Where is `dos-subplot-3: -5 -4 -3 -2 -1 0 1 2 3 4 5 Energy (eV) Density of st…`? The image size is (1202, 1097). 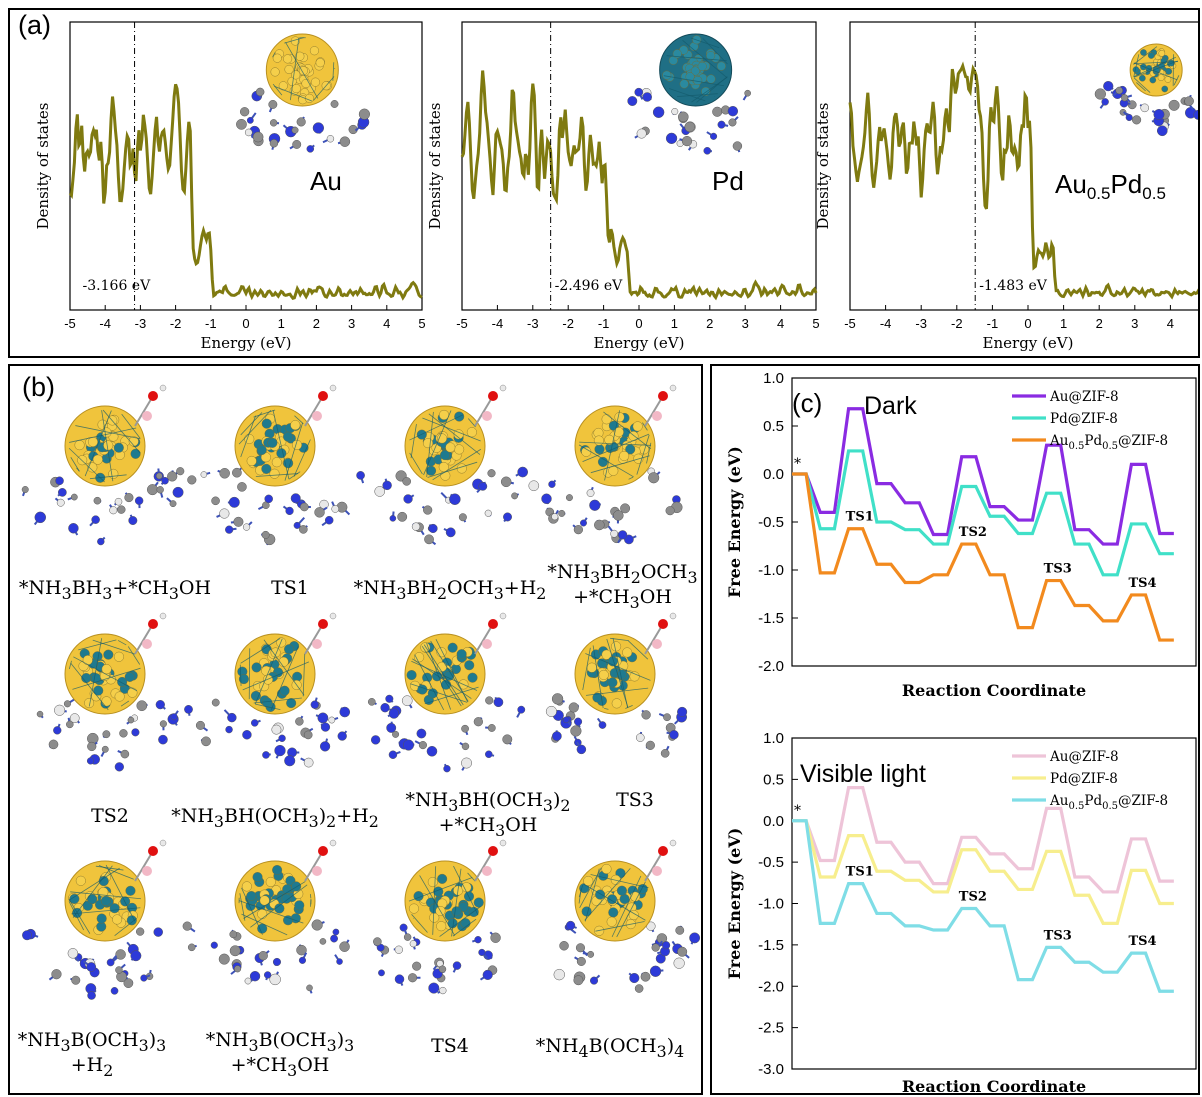 dos-subplot-3: -5 -4 -3 -2 -1 0 1 2 3 4 5 Energy (eV) Density of st… is located at coordinates (1008, 186).